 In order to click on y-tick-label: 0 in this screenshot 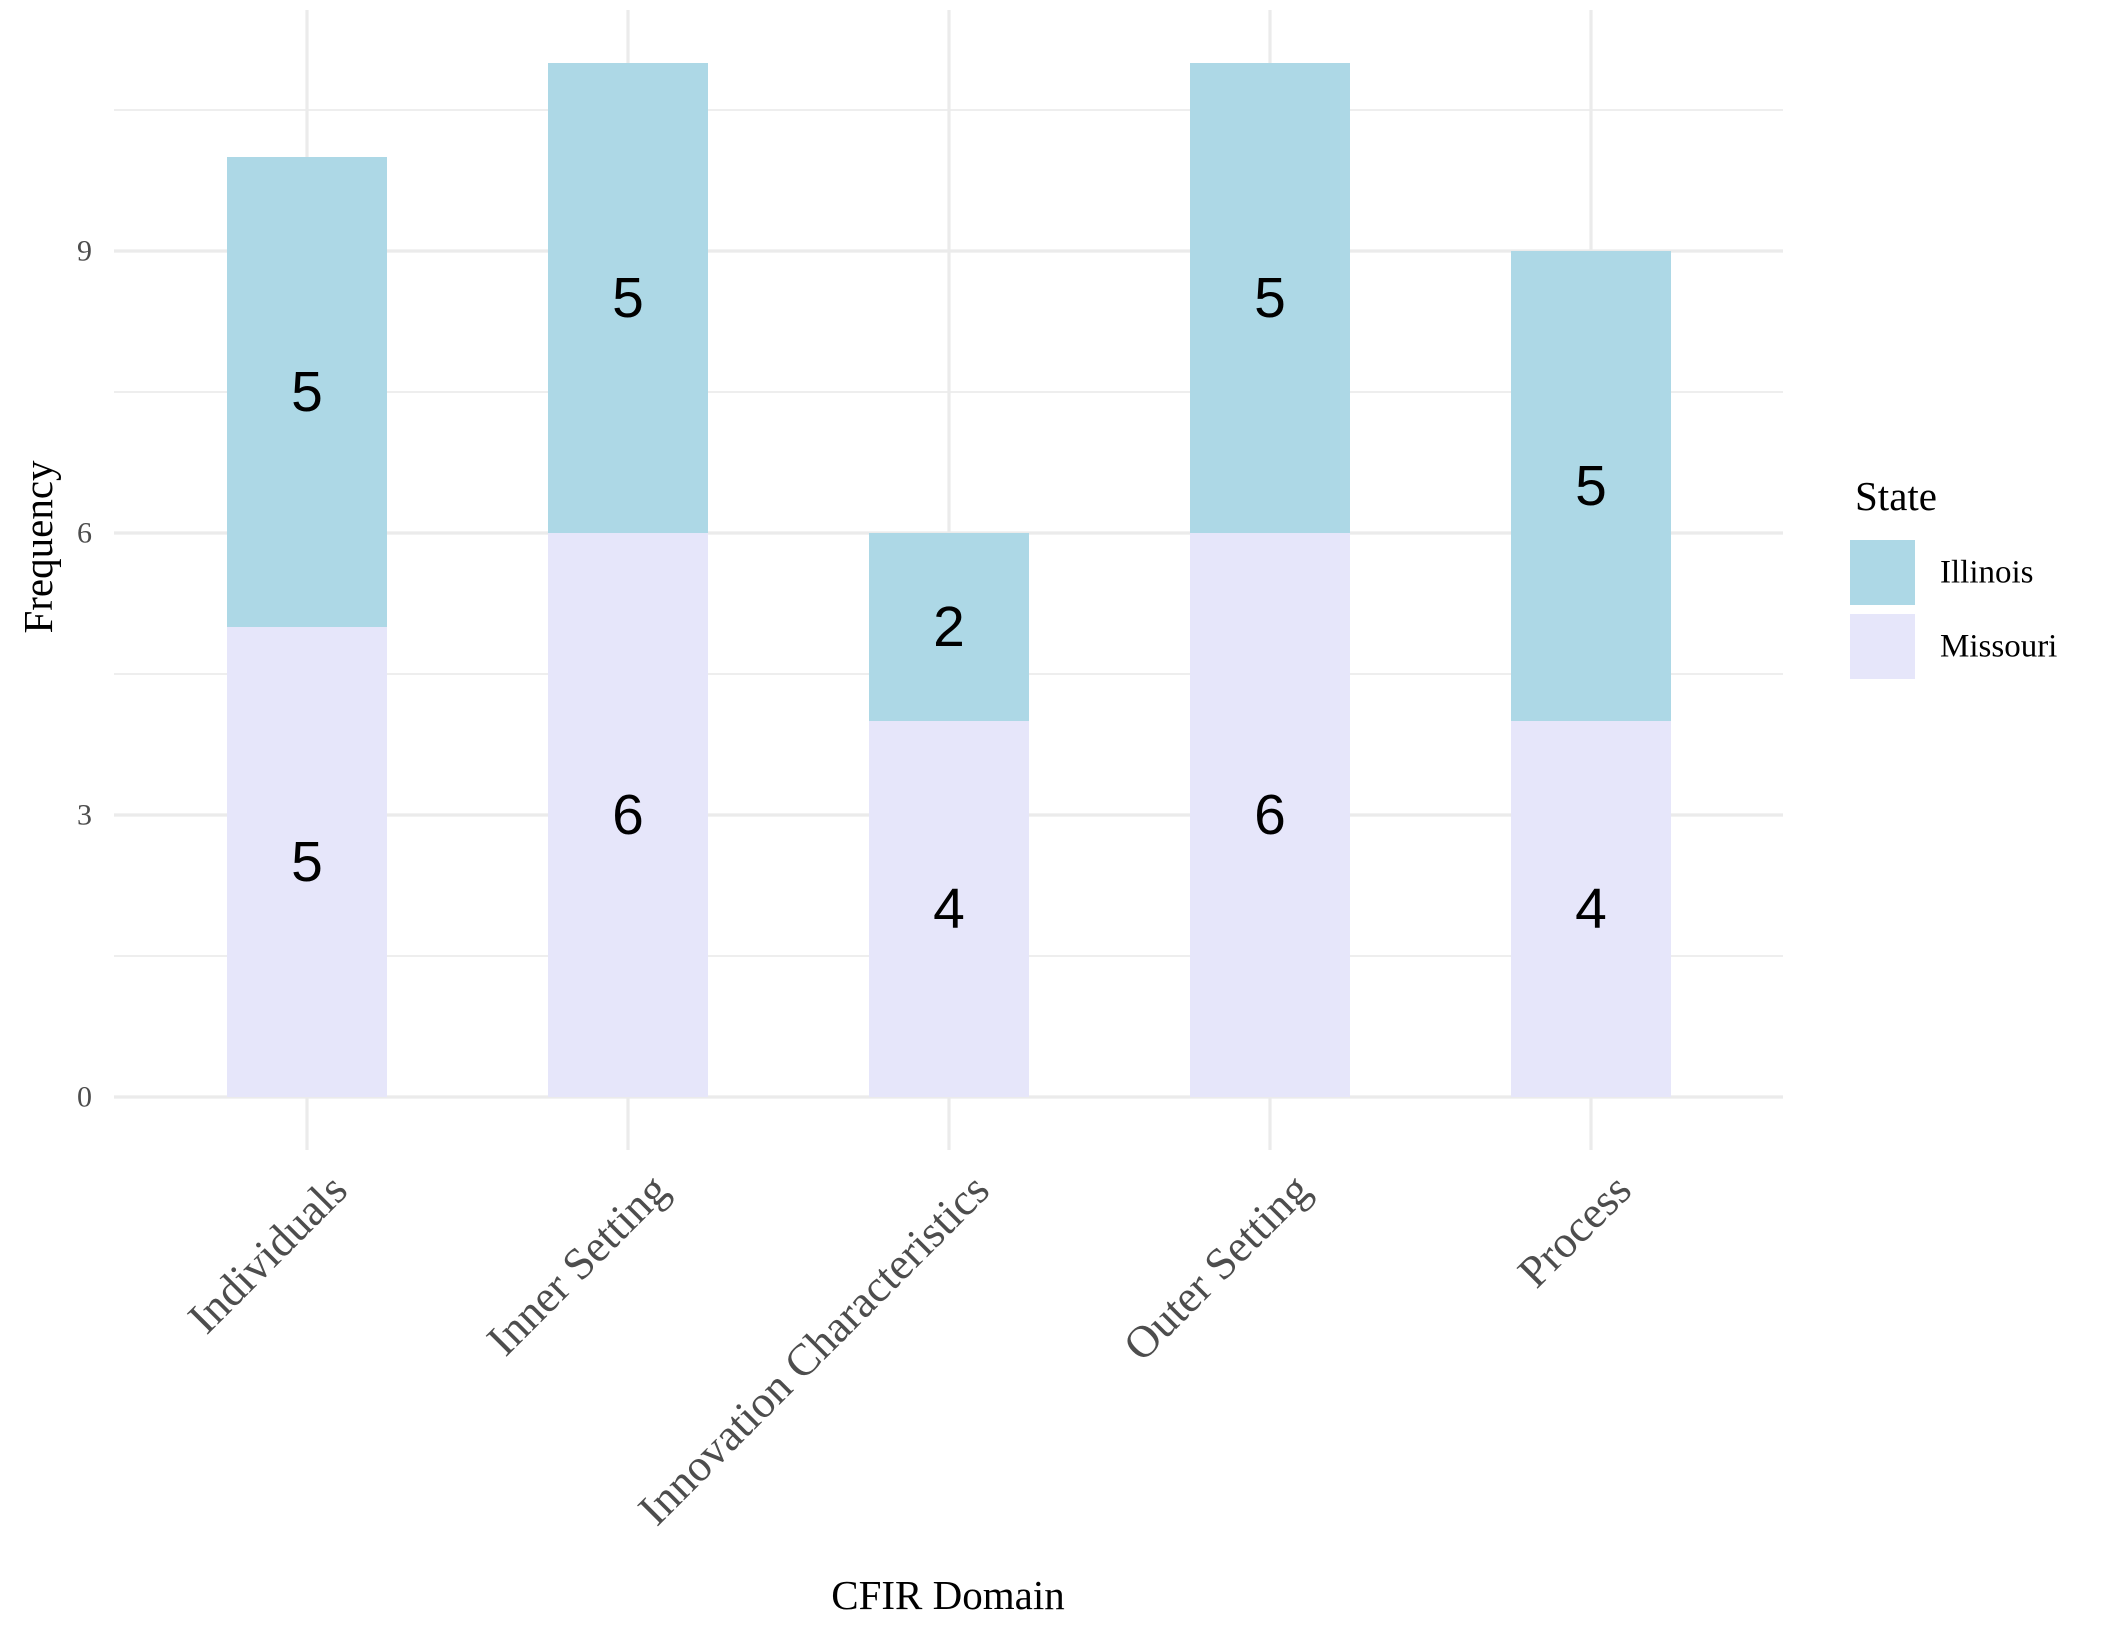, I will do `click(84, 1097)`.